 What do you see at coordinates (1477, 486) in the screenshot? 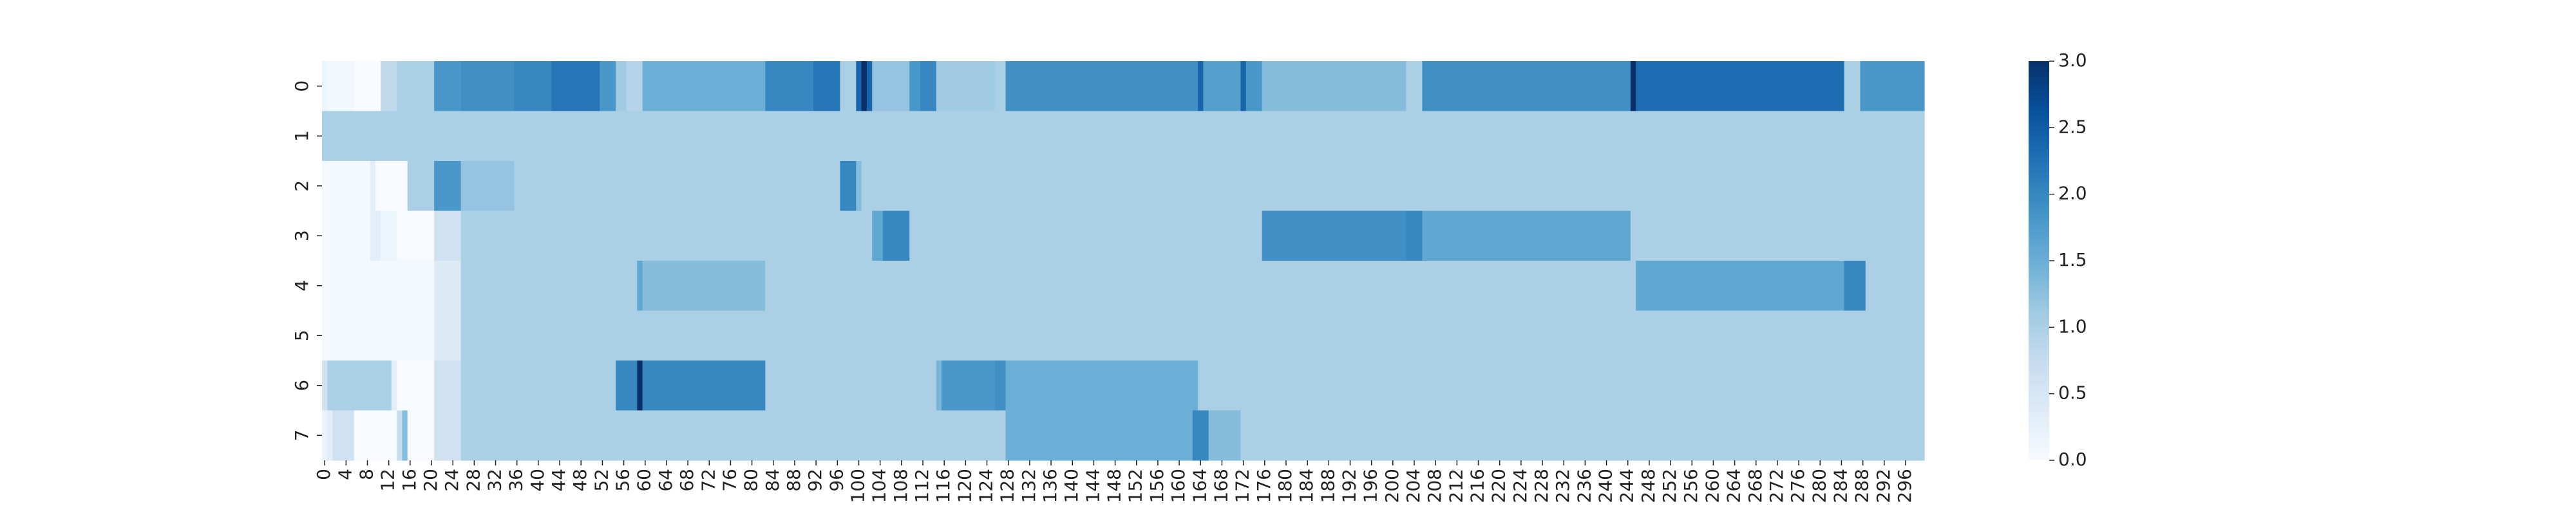
I see `x-tick-label: 216` at bounding box center [1477, 486].